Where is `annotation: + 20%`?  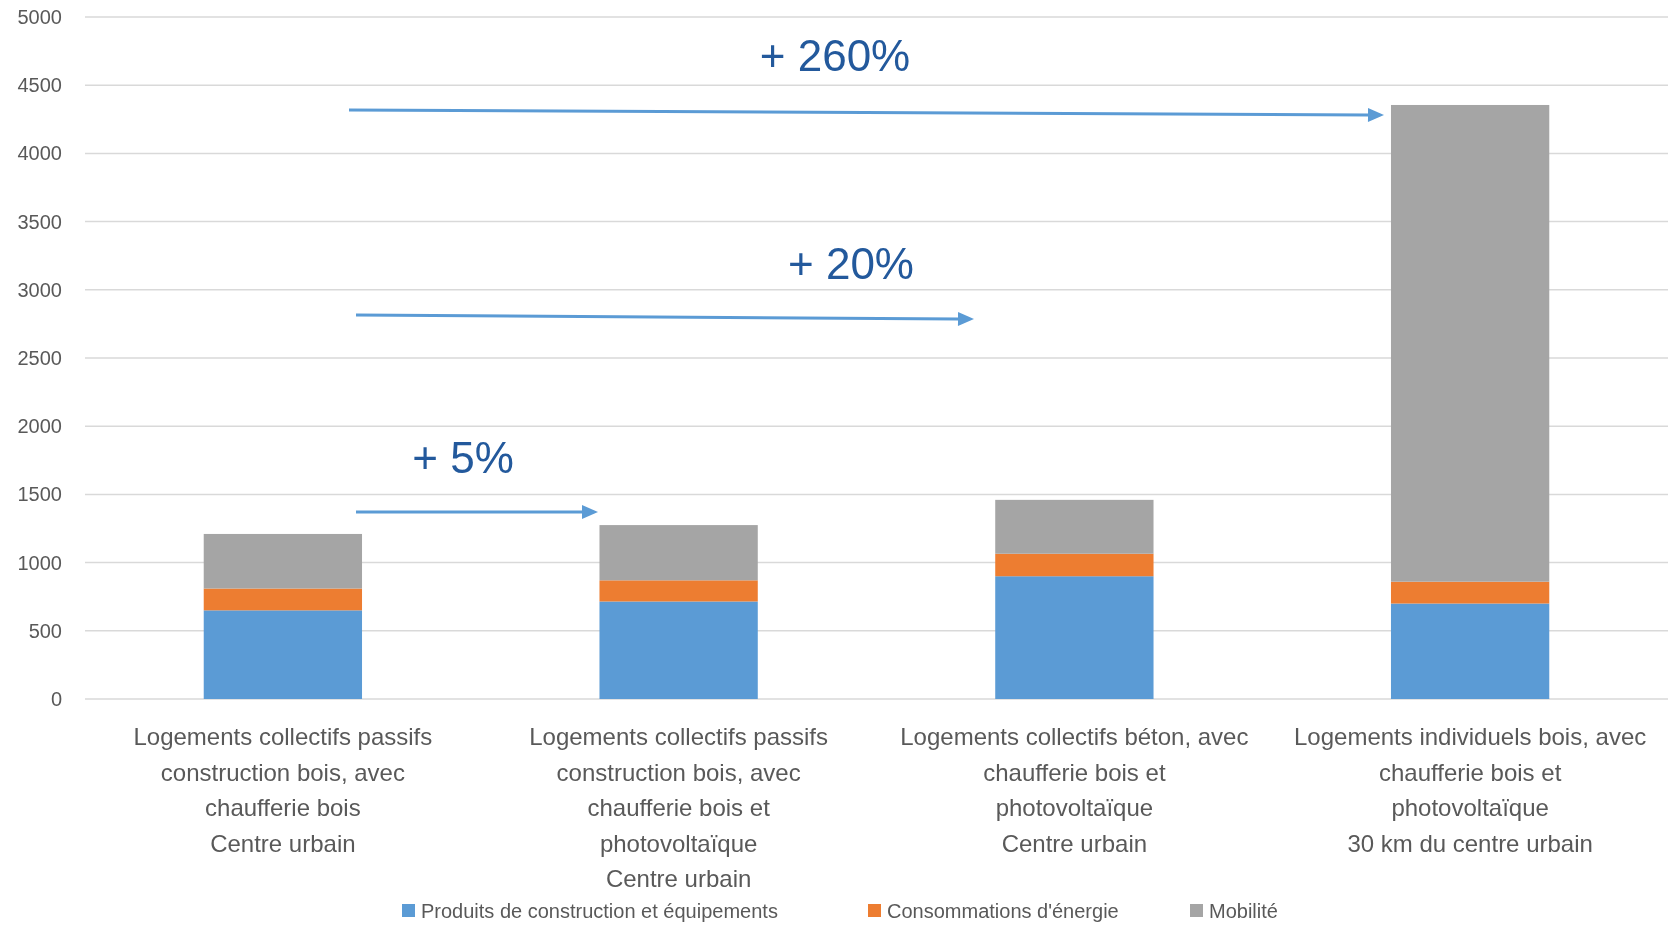
annotation: + 20% is located at coordinates (851, 263).